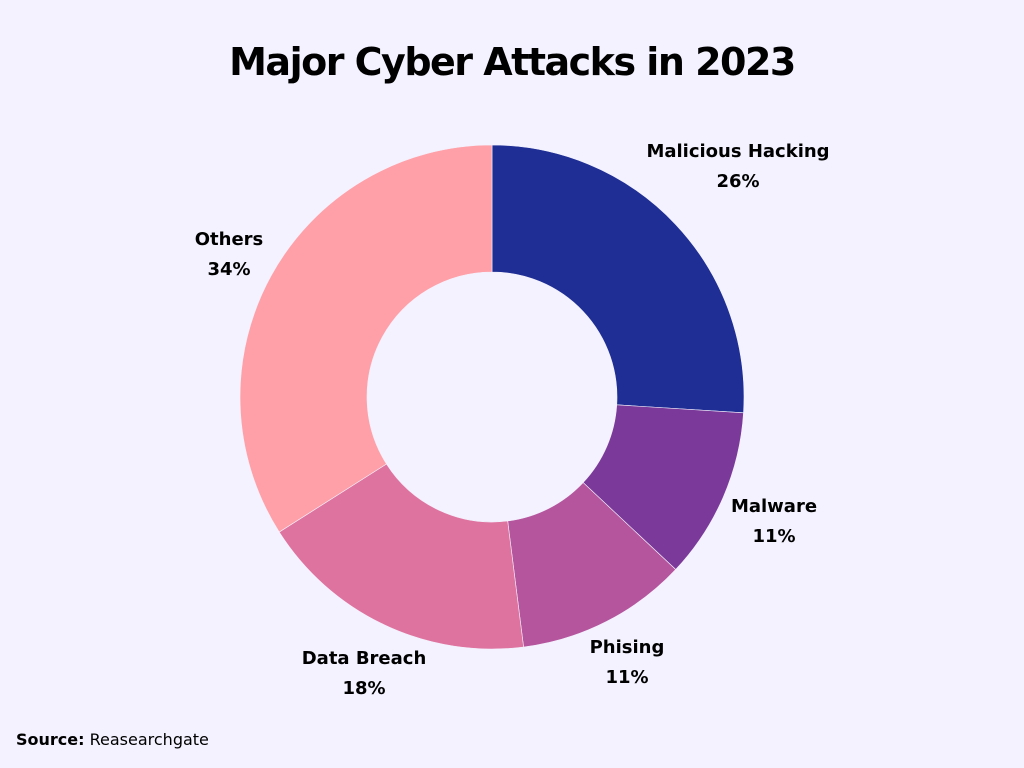  Describe the element at coordinates (774, 522) in the screenshot. I see `label-malware: Malware 11%` at that location.